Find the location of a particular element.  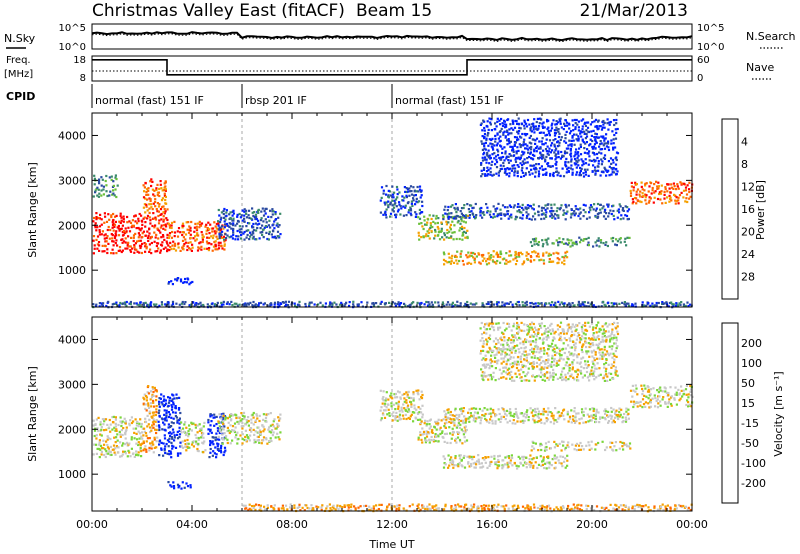

nsky-label: N.Sky is located at coordinates (20, 38).